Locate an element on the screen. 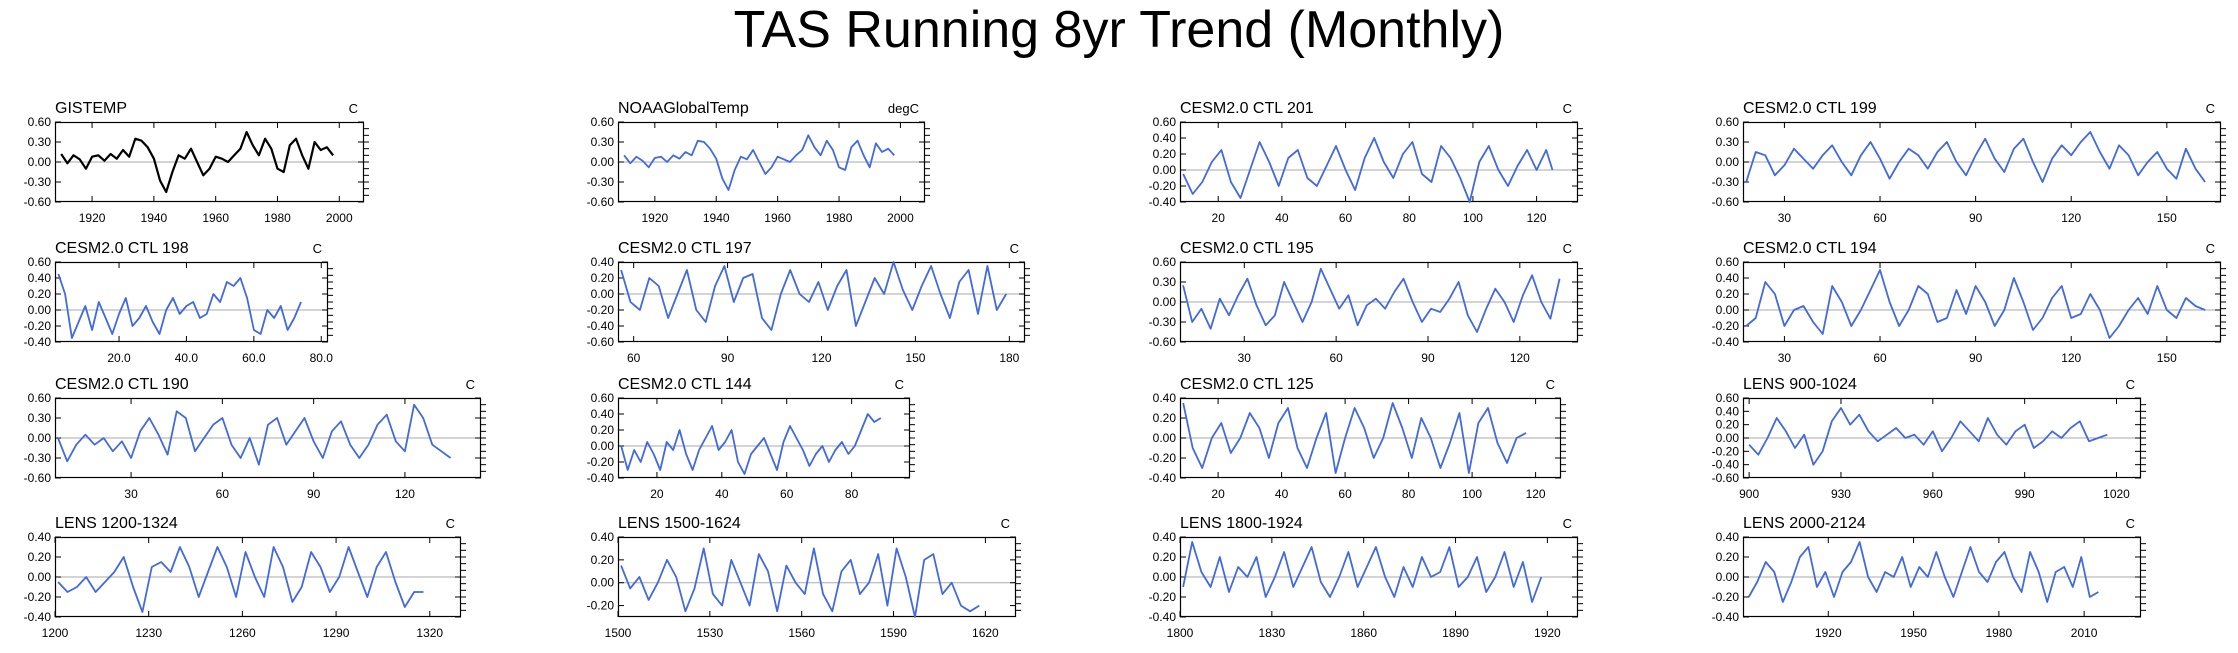 The image size is (2238, 653). units-label: degC is located at coordinates (903, 108).